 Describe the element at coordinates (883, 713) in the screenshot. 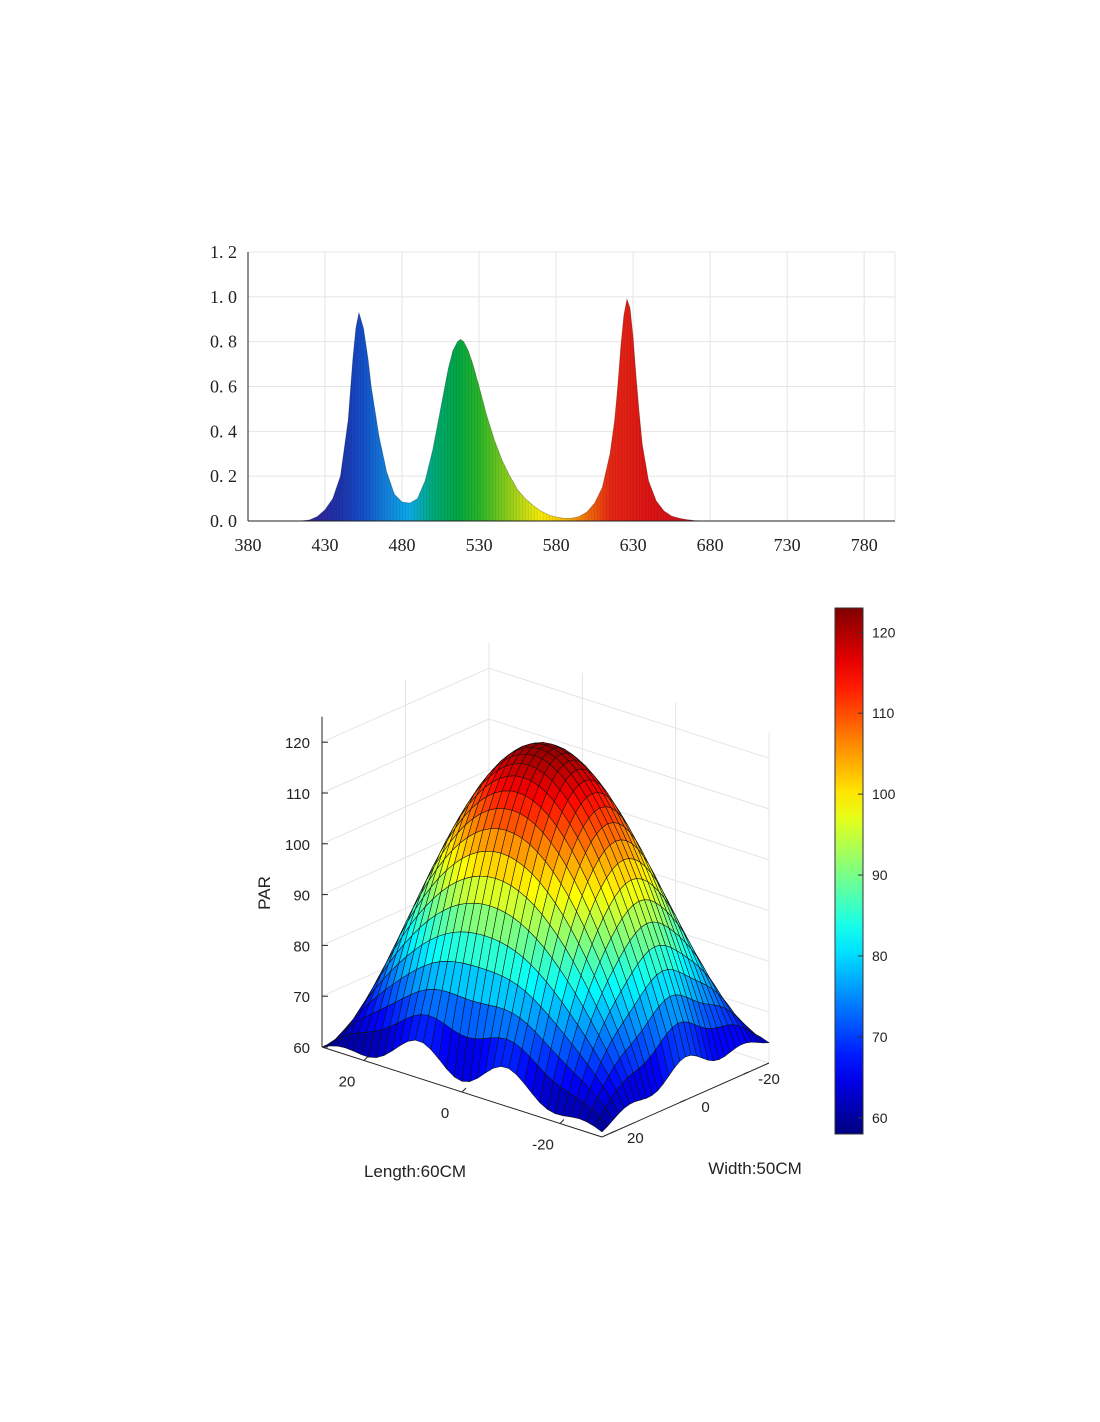

I see `colorbar-tick: 110` at that location.